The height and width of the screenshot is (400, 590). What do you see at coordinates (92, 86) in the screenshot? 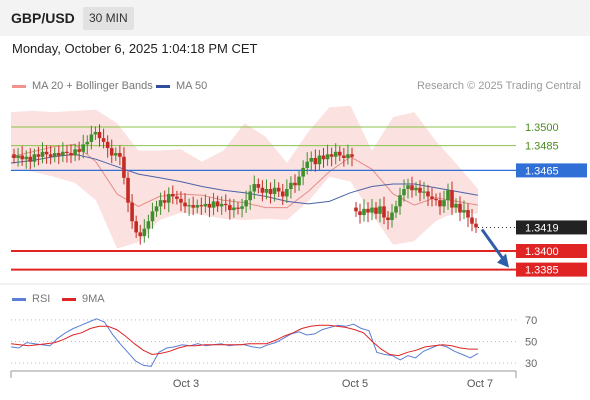
I see `legend-ma20-label: MA 20 + Bollinger Bands` at bounding box center [92, 86].